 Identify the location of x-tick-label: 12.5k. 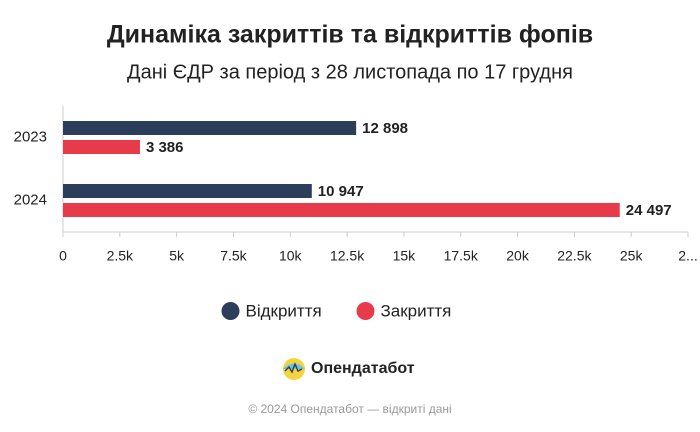
(347, 256).